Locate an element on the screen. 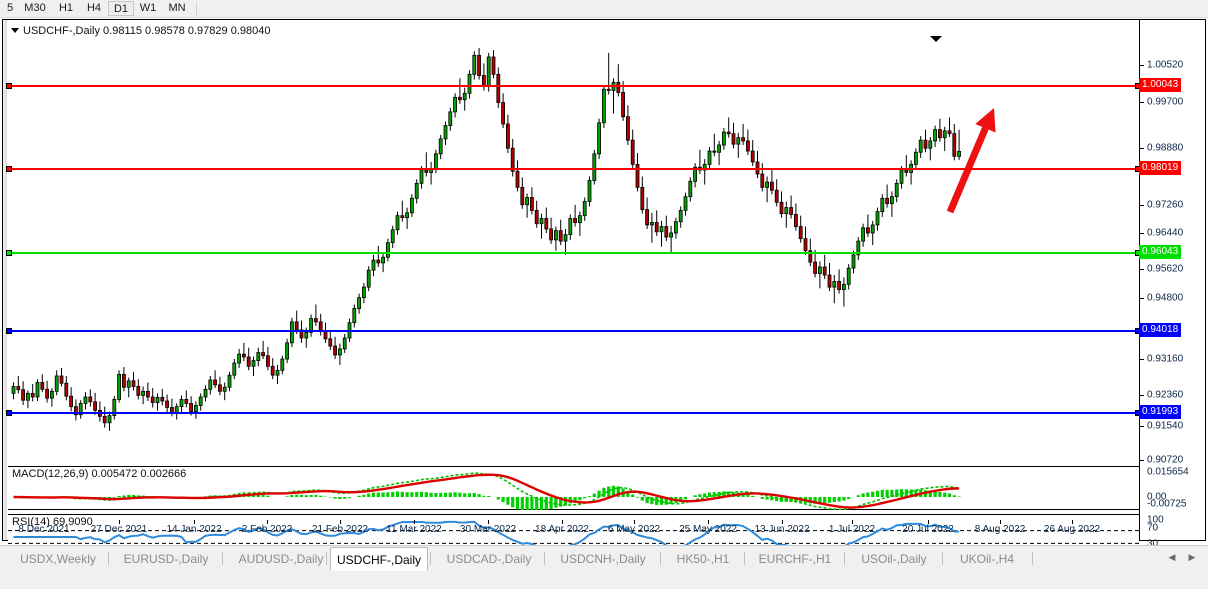 The height and width of the screenshot is (589, 1208). time-axis-label: 18 Apr 2022 is located at coordinates (562, 529).